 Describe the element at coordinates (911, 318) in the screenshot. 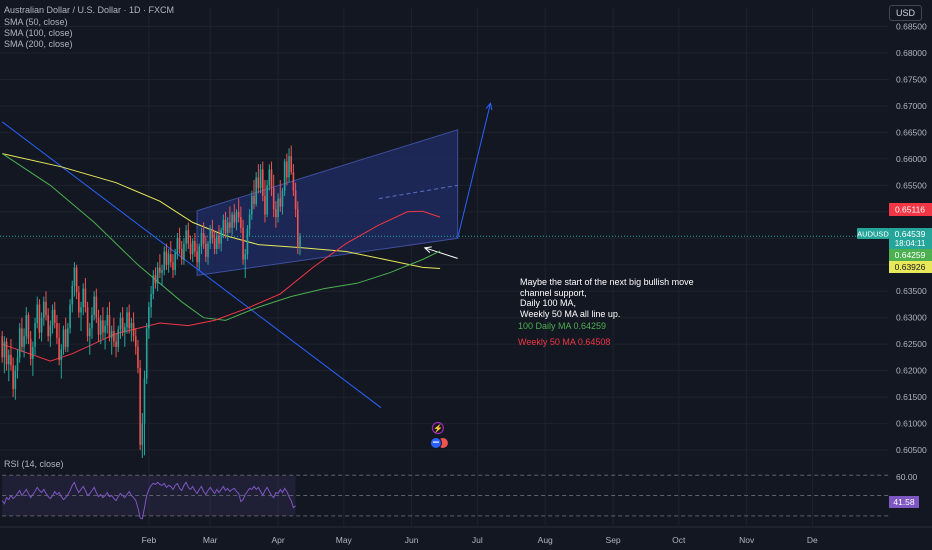

I see `price-tick-label: 0.63000` at that location.